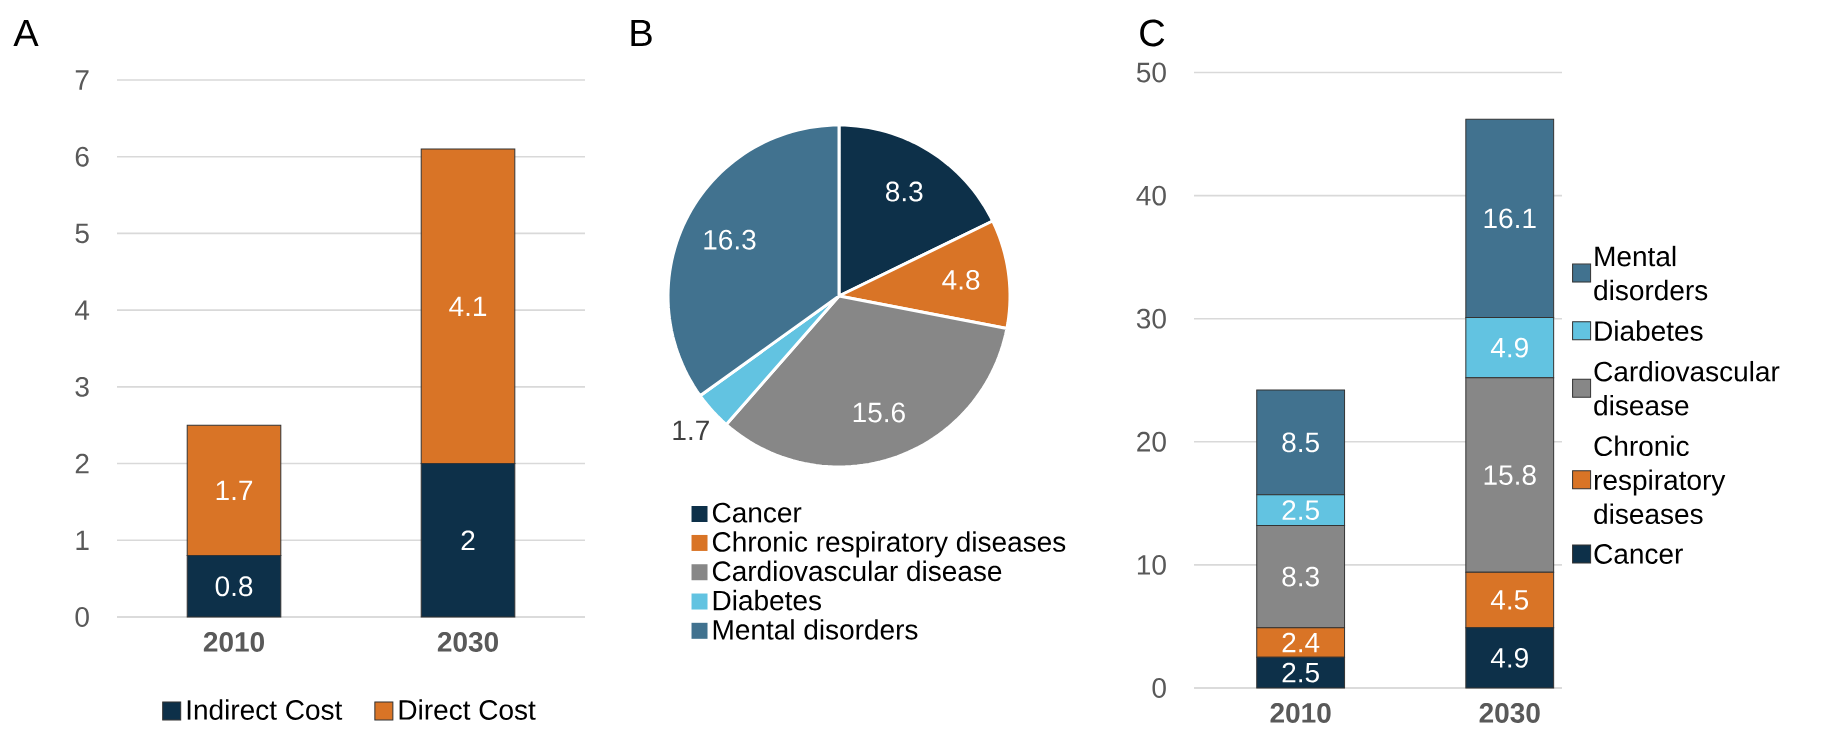 This screenshot has width=1835, height=742. What do you see at coordinates (1151, 318) in the screenshot?
I see `y-tick-label: 30` at bounding box center [1151, 318].